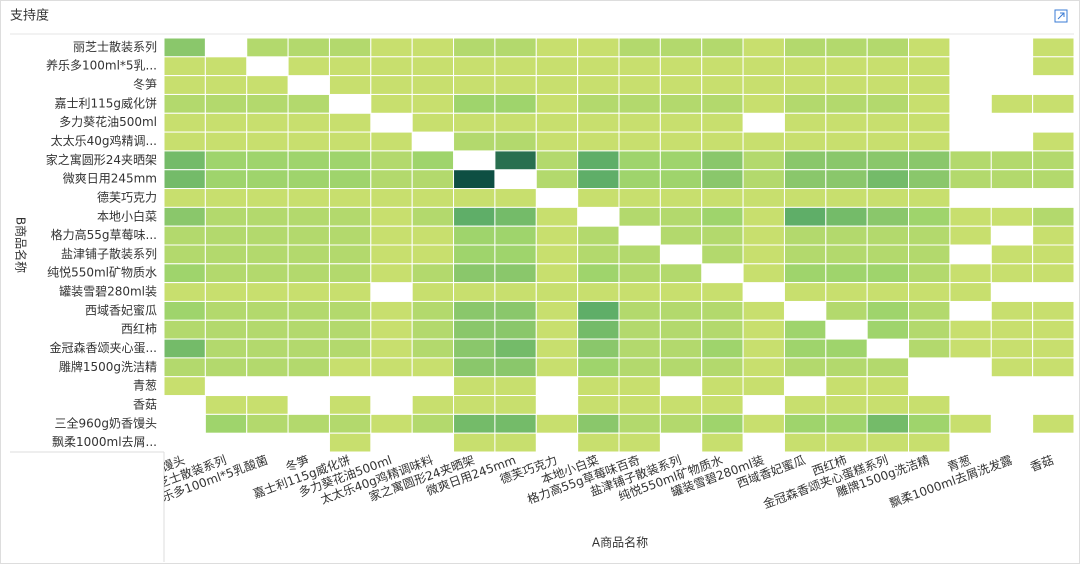 The image size is (1080, 564). Describe the element at coordinates (1061, 16) in the screenshot. I see `expand-icon` at that location.